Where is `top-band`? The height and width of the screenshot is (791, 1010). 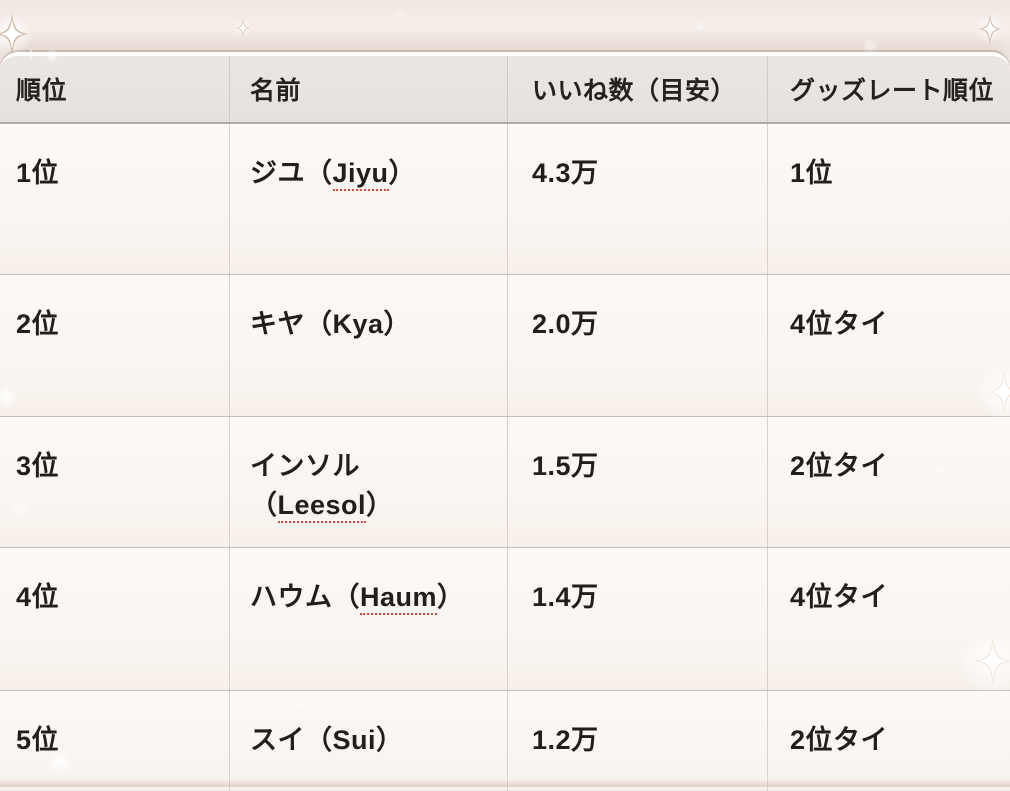
top-band is located at coordinates (505, 26).